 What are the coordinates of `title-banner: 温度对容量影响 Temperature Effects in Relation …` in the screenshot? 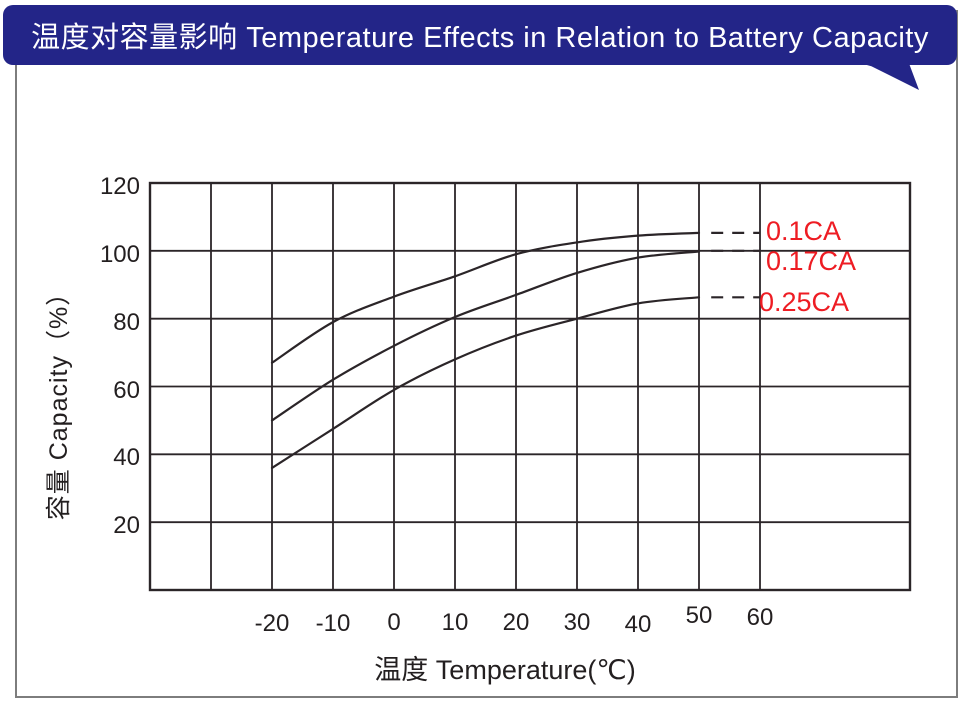 It's located at (480, 35).